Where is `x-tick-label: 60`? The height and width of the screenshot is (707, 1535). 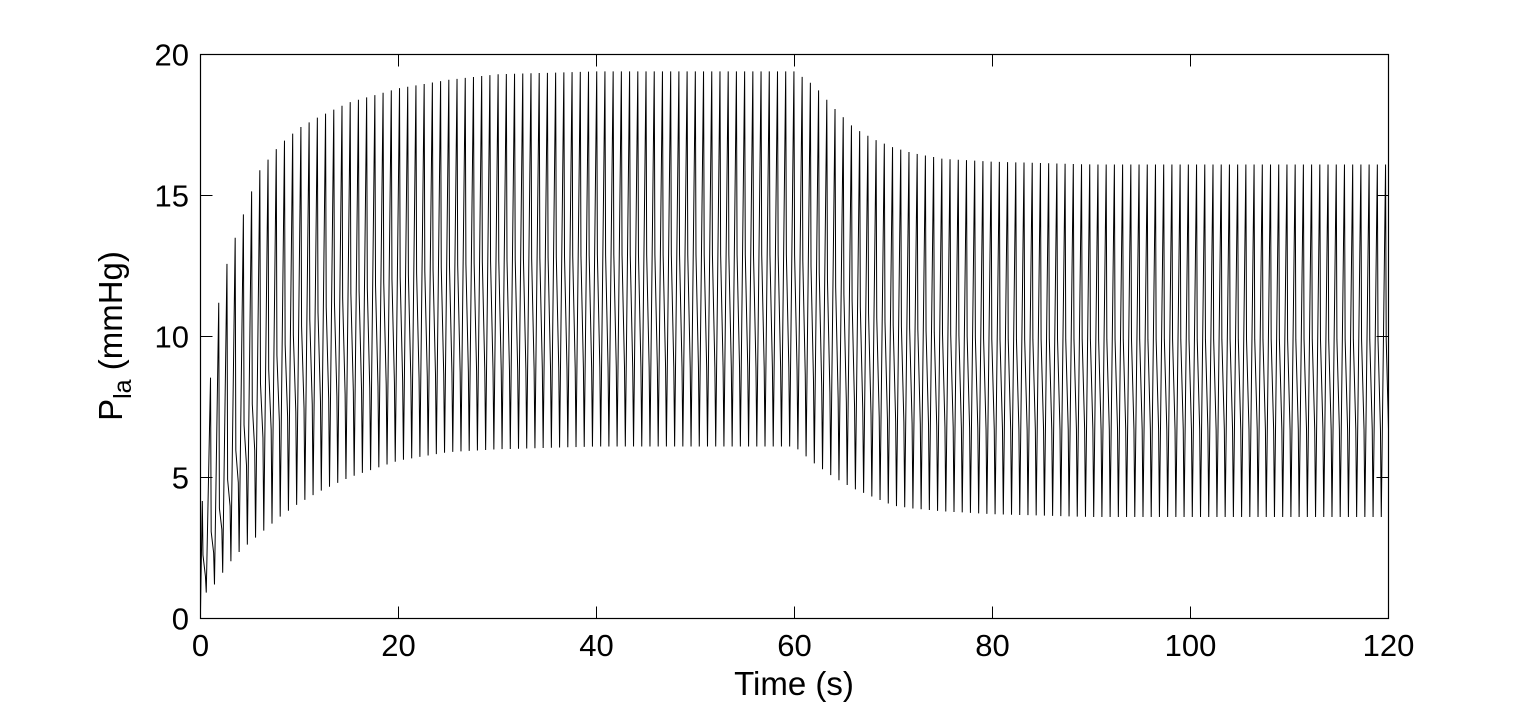
x-tick-label: 60 is located at coordinates (794, 645).